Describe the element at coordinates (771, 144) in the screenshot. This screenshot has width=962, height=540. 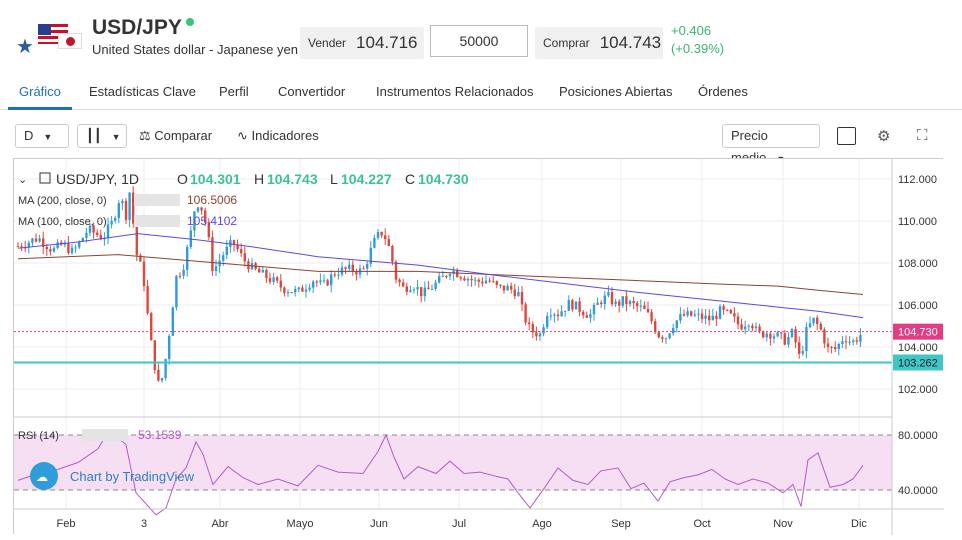
I see `price-type-select: Precio medio▼` at that location.